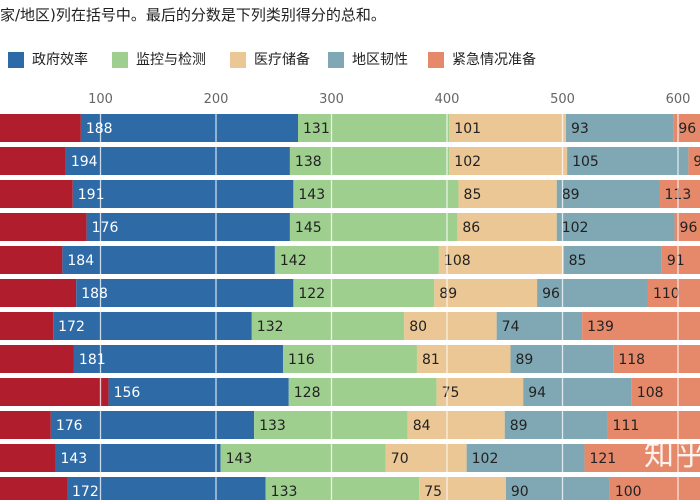 The width and height of the screenshot is (700, 500). Describe the element at coordinates (105, 228) in the screenshot. I see `bar-value-label: 176` at that location.